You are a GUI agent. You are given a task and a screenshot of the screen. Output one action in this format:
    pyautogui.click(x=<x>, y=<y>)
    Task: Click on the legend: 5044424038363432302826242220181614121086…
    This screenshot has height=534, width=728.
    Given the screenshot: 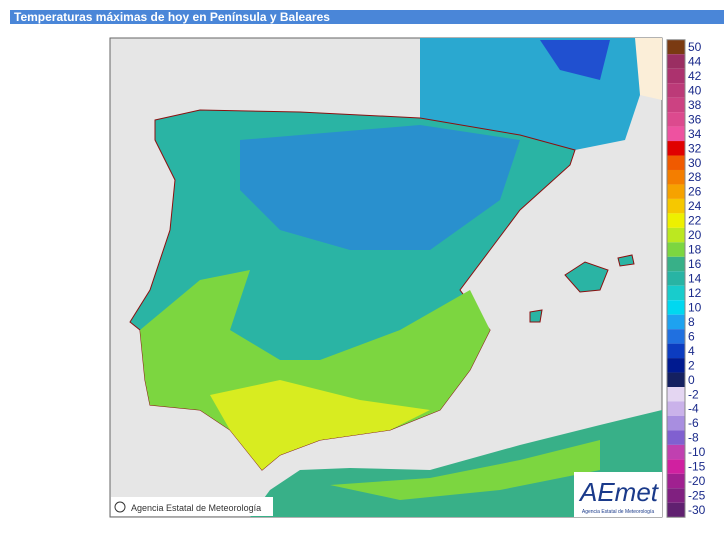 What is the action you would take?
    pyautogui.click(x=686, y=278)
    